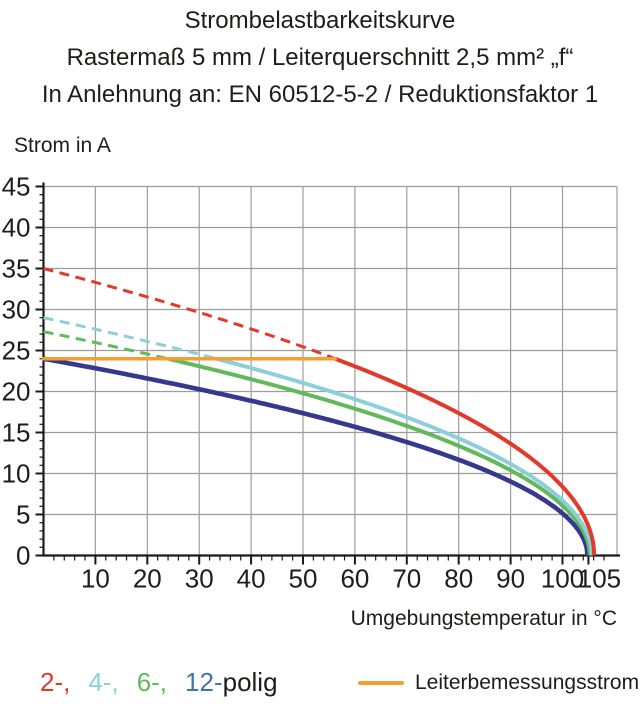 Image resolution: width=640 pixels, height=716 pixels. I want to click on y-tick-label: 5, so click(23, 515).